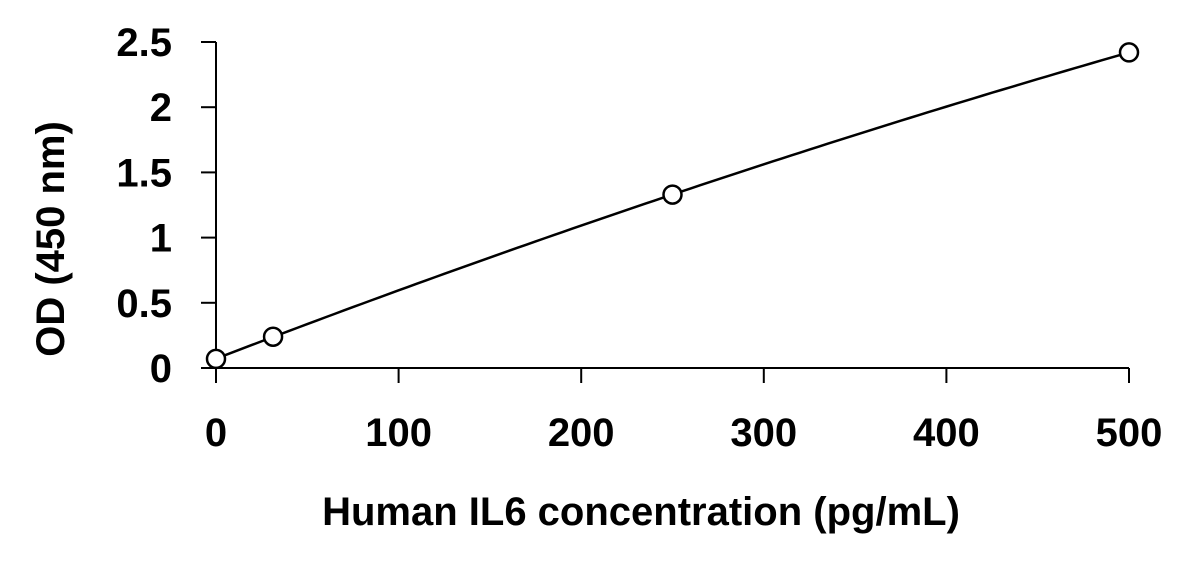 The height and width of the screenshot is (567, 1191). What do you see at coordinates (144, 43) in the screenshot?
I see `y-tick-label: 2.5` at bounding box center [144, 43].